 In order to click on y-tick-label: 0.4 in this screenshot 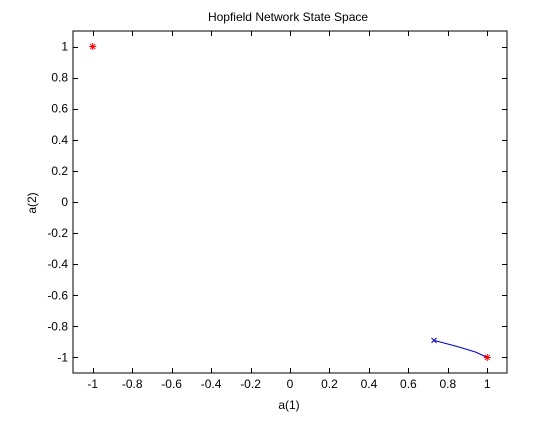, I will do `click(59, 140)`.